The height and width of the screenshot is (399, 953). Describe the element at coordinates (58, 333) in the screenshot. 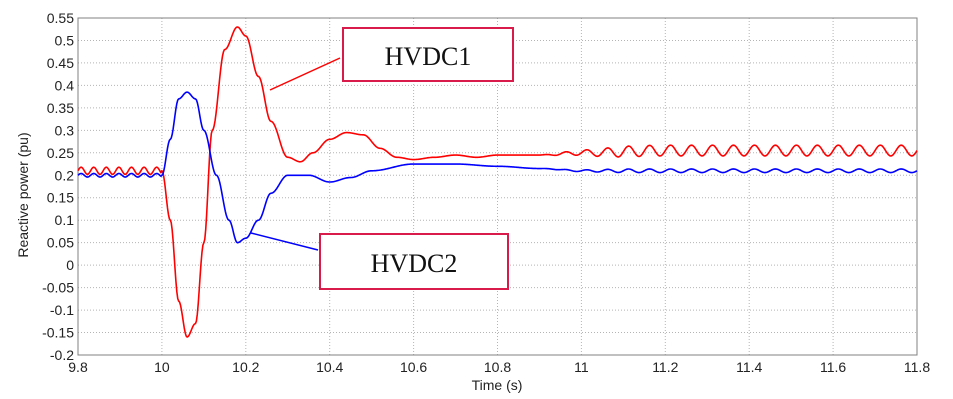

I see `y-tick-label: -0.15` at that location.